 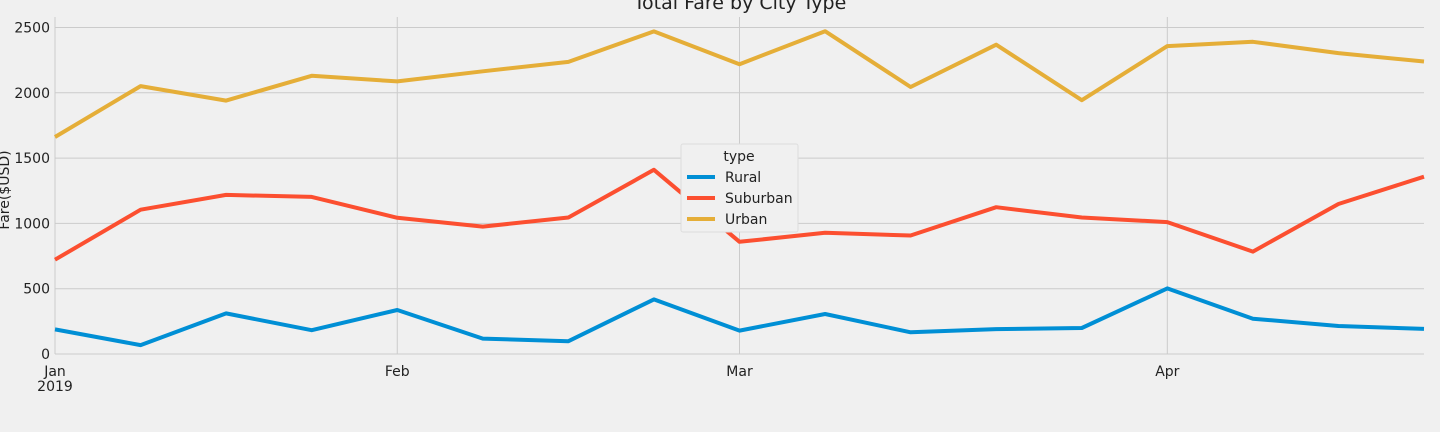 What do you see at coordinates (6, 189) in the screenshot?
I see `y-axis-label: Fare($USD)` at bounding box center [6, 189].